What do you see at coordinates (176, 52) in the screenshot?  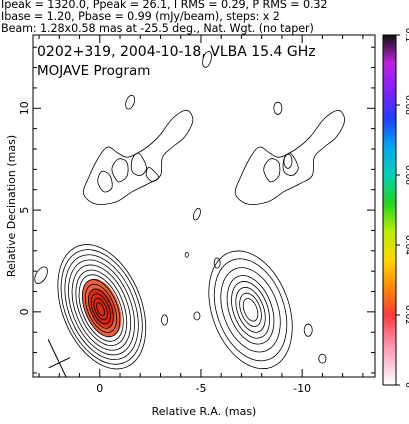 I see `plot-title: 0202+319, 2004-10-18, VLBA 15.4 GHz` at bounding box center [176, 52].